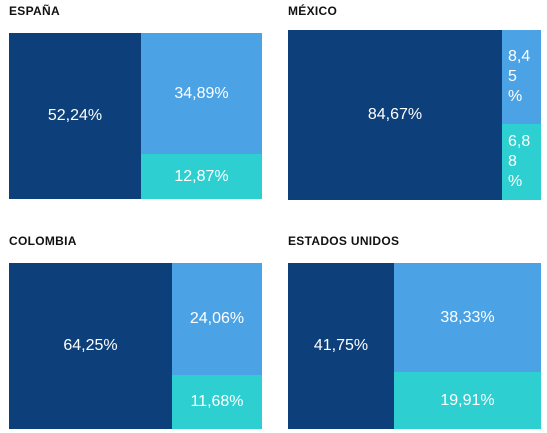 The width and height of the screenshot is (547, 433). I want to click on cell-label: 41,75%, so click(341, 345).